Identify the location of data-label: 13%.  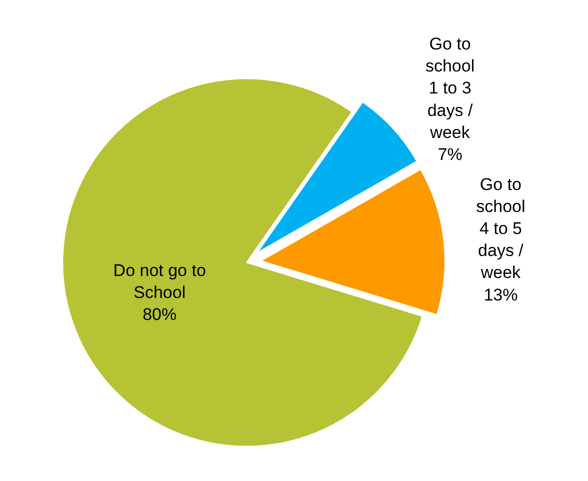
(501, 294).